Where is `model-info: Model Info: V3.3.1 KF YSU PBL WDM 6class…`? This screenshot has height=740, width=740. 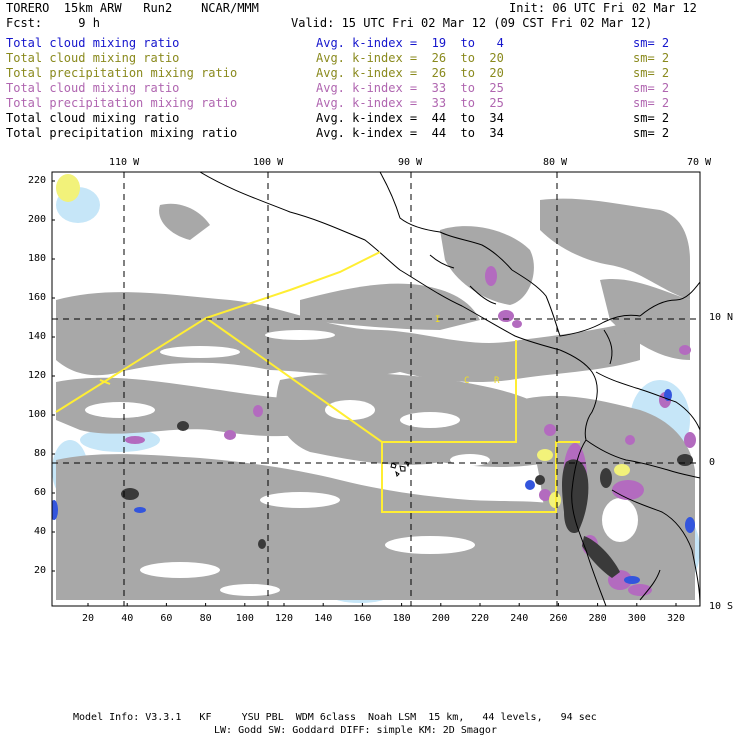
model-info: Model Info: V3.3.1 KF YSU PBL WDM 6class… is located at coordinates (335, 717).